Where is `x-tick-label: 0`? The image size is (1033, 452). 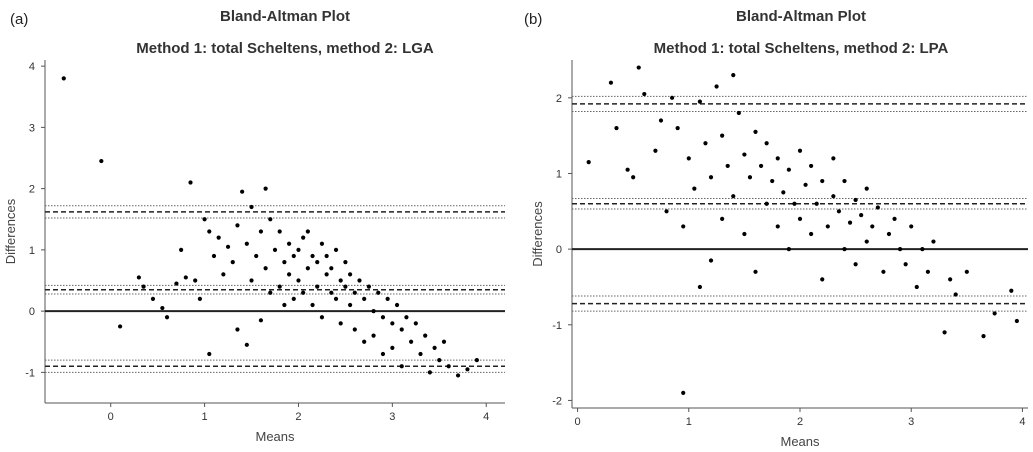
x-tick-label: 0 is located at coordinates (111, 417).